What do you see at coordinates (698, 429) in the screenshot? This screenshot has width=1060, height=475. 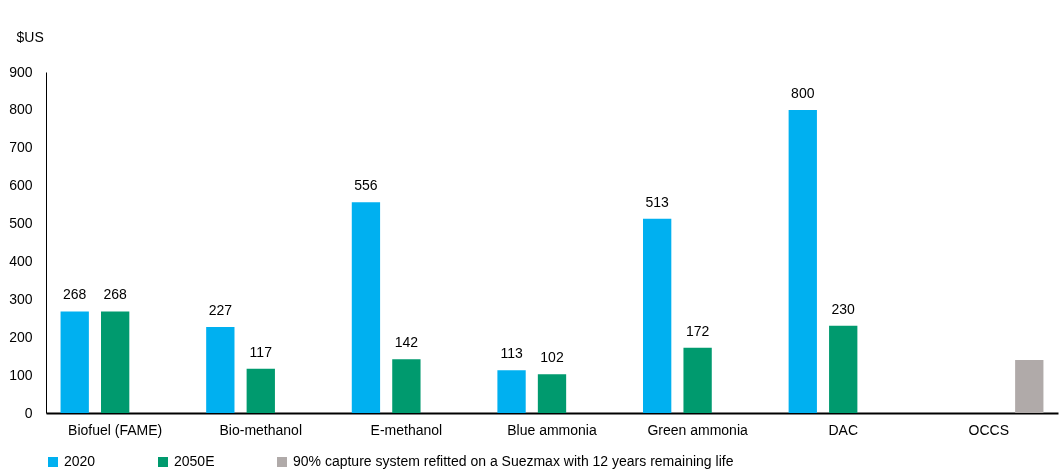 I see `x-tick-label: Green ammonia` at bounding box center [698, 429].